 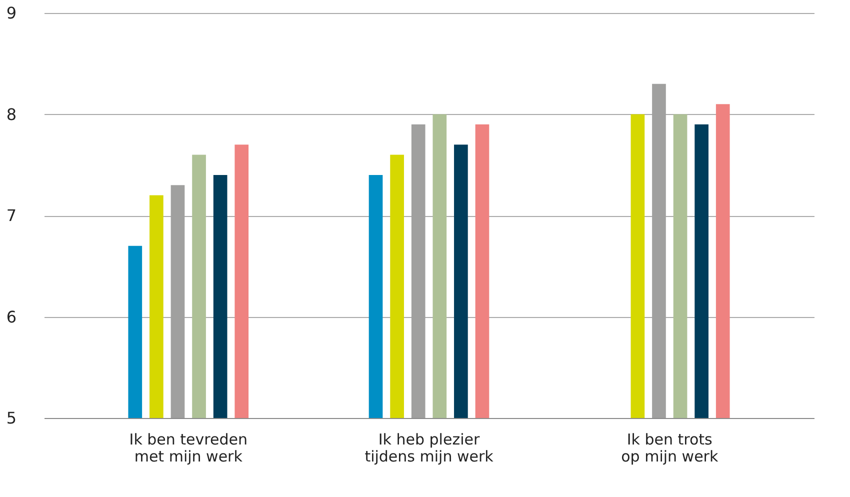 What do you see at coordinates (429, 448) in the screenshot?
I see `x-tick-label: Ik heb plezier tijdens mijn werk` at bounding box center [429, 448].